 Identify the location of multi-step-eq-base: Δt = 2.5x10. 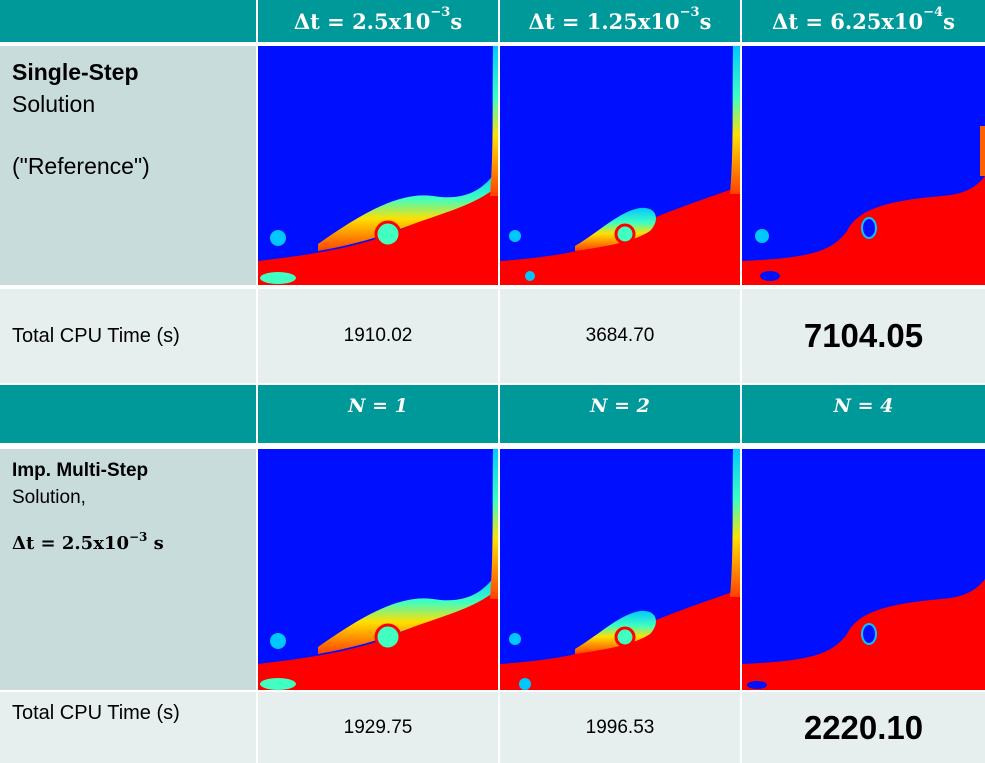
(70, 543).